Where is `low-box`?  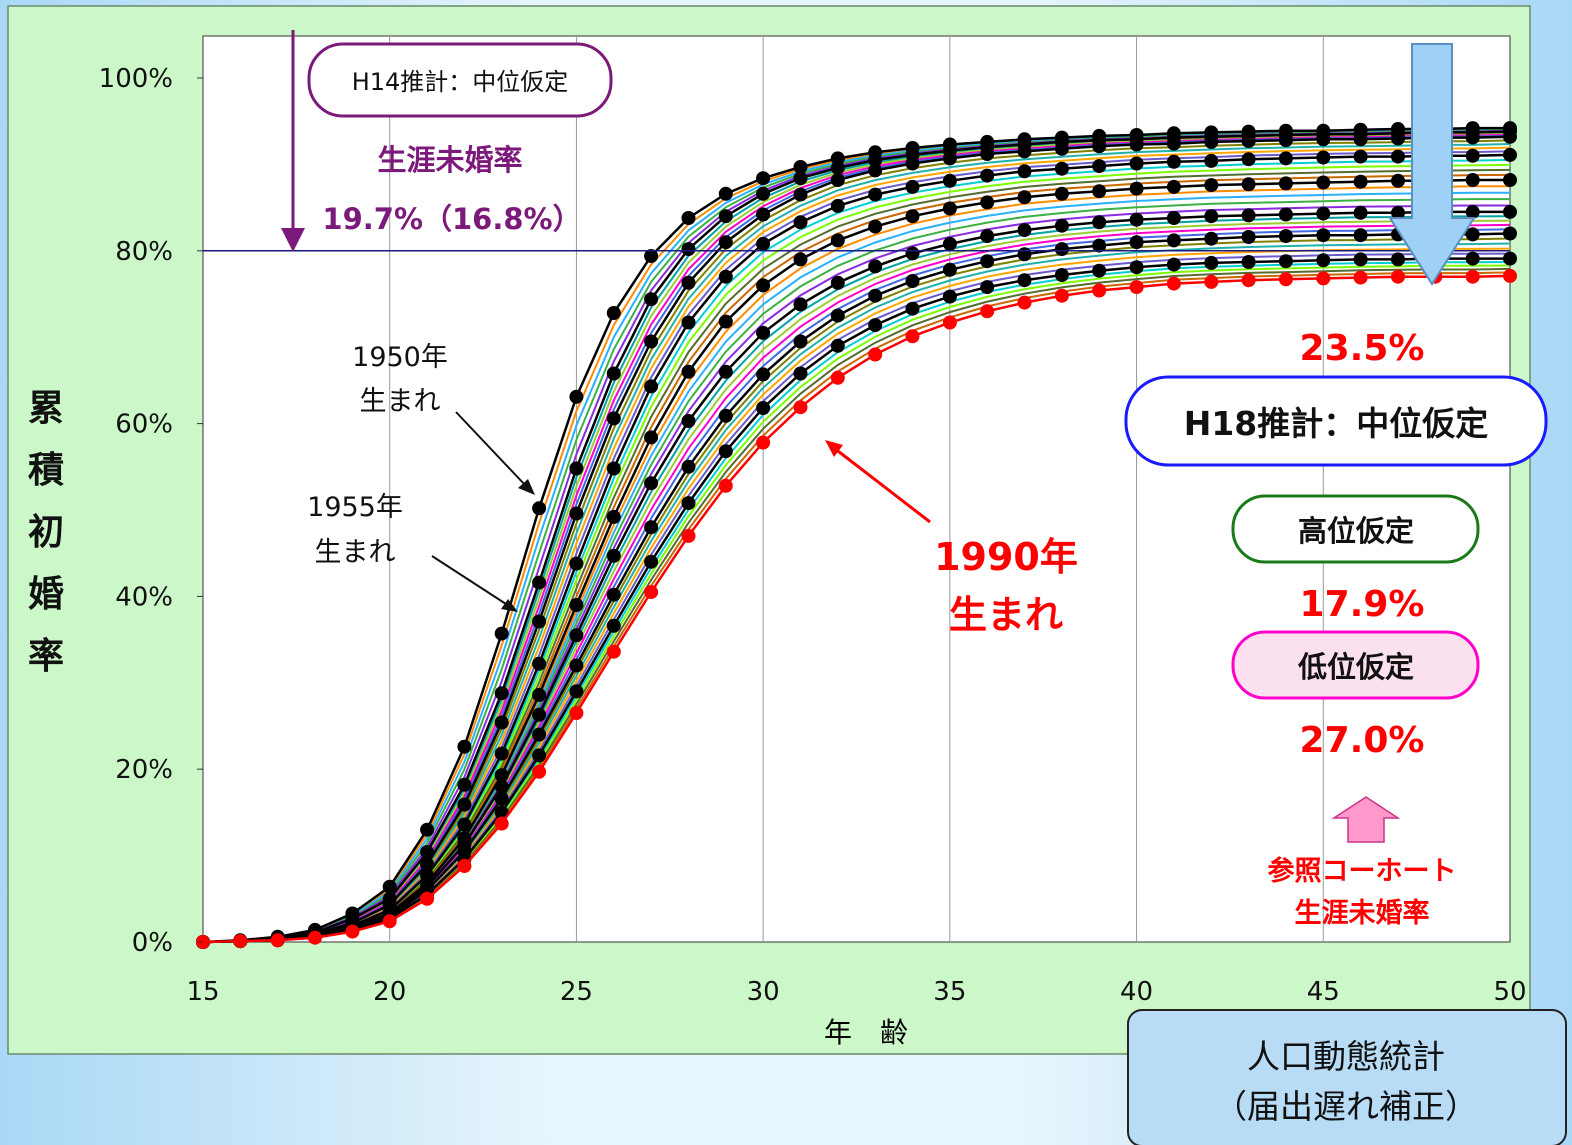 low-box is located at coordinates (1355, 665).